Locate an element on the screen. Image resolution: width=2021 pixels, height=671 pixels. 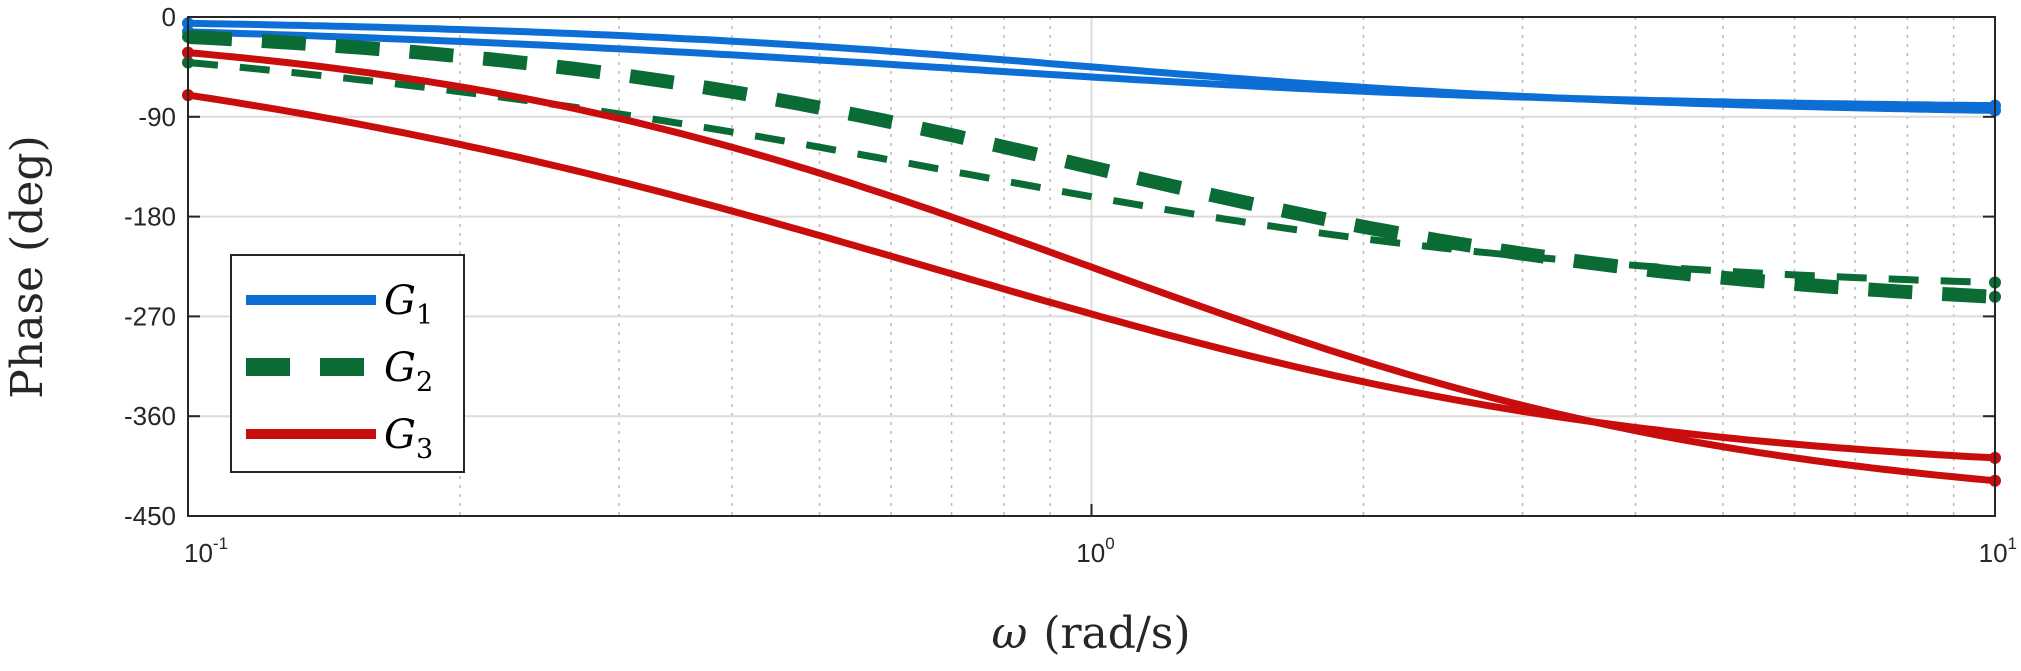
x-axis-symbol: ω is located at coordinates (1009, 633).